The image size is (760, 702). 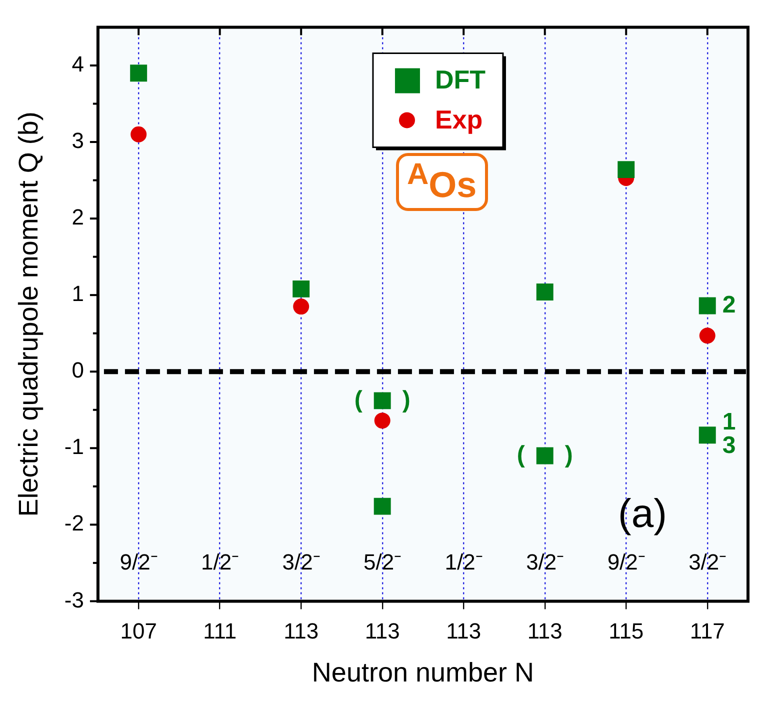 I want to click on y-axis-title: Electric quadrupole moment Q (b), so click(x=29, y=314).